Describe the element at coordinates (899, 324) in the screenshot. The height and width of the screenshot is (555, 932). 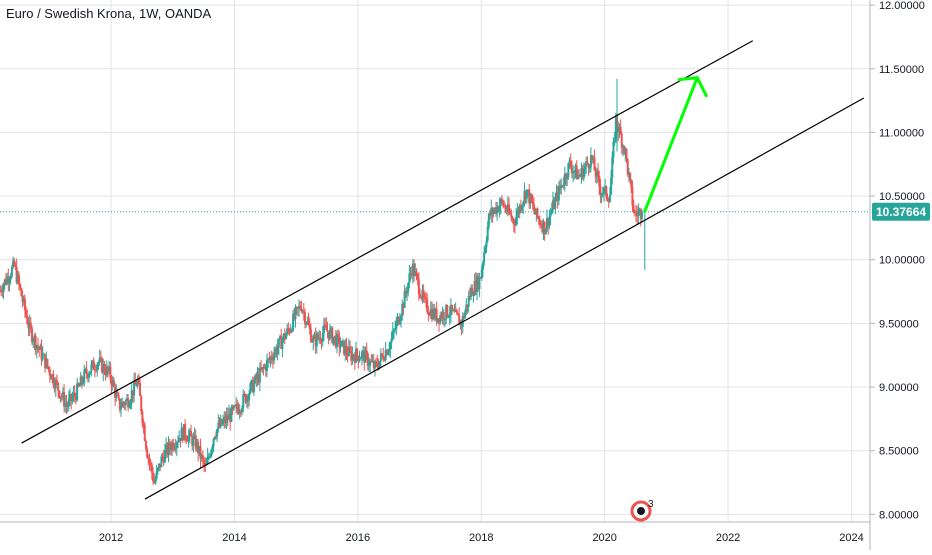
I see `price-tick-label: 9.50000` at that location.